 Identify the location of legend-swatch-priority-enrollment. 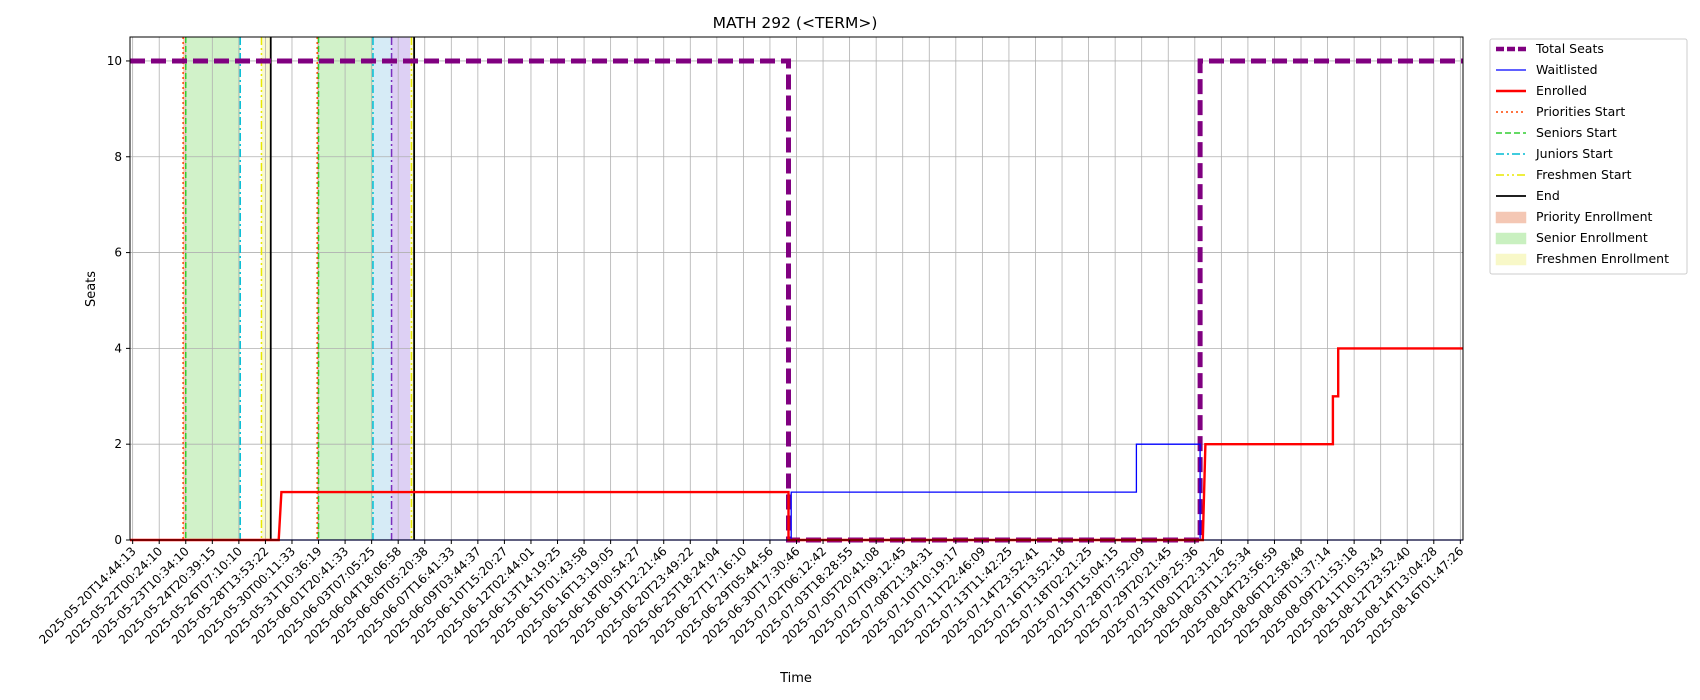
(1511, 217).